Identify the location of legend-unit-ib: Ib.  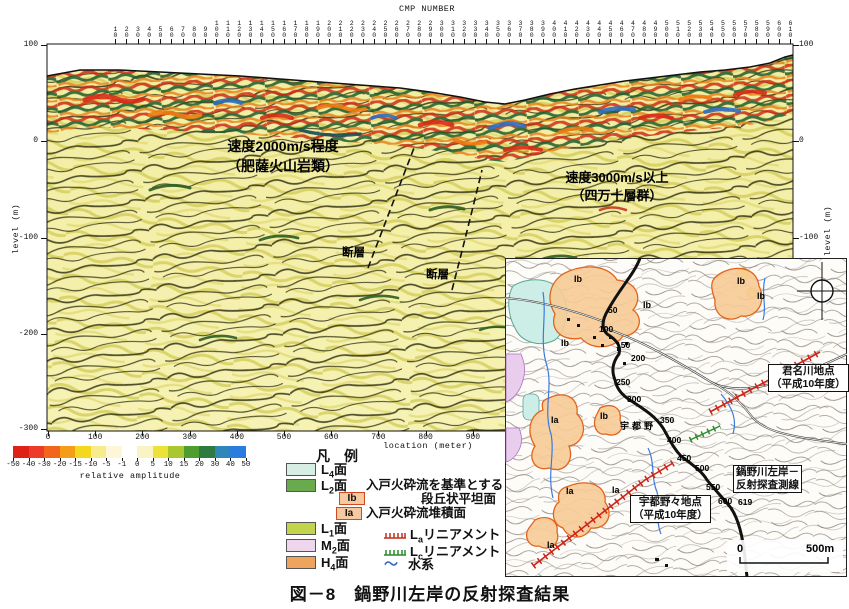
(352, 498).